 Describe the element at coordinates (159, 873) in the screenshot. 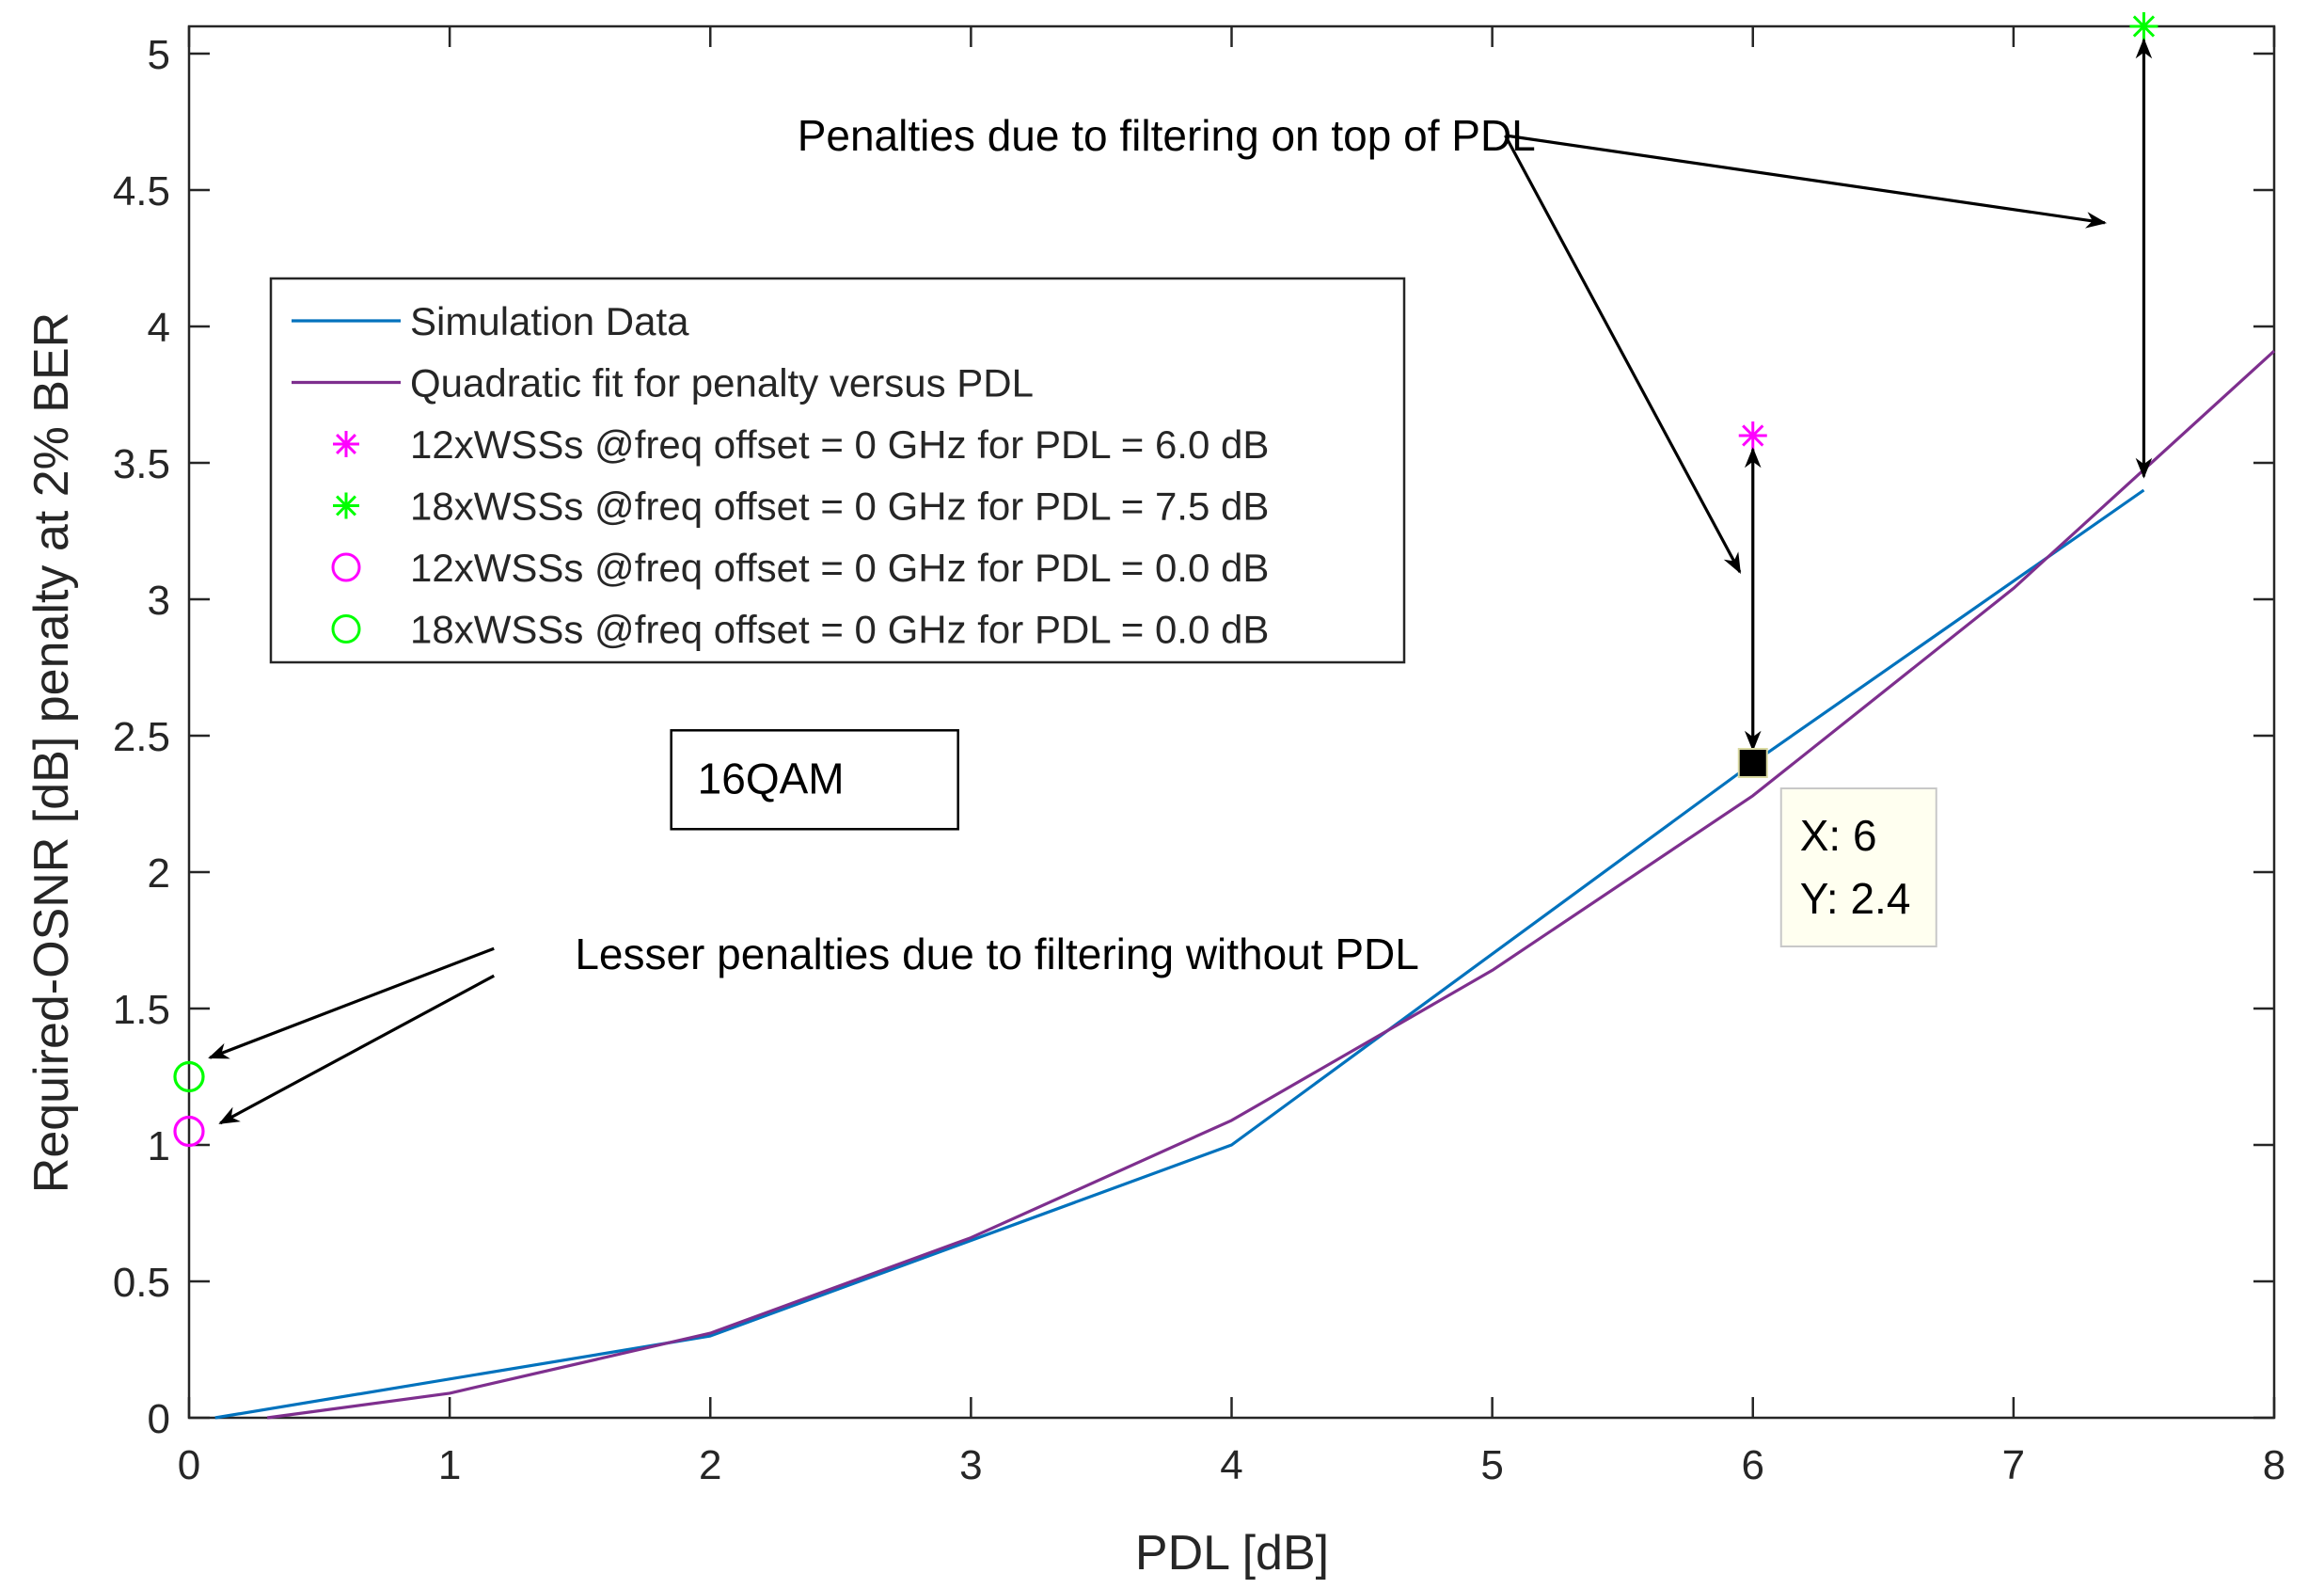

I see `y-tick-label: 2` at that location.